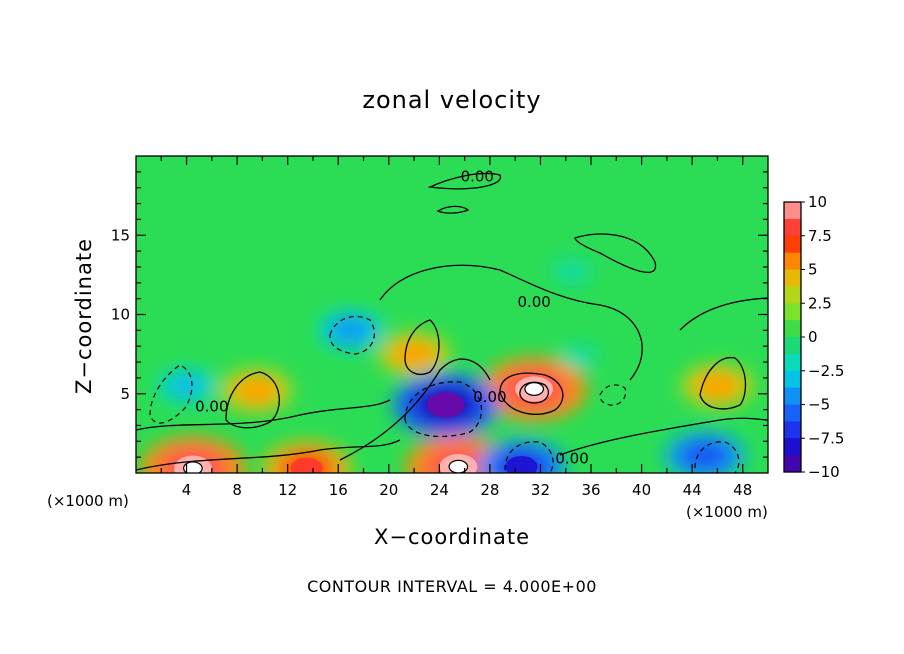 Image resolution: width=904 pixels, height=654 pixels. I want to click on x-tick-label: 20, so click(388, 490).